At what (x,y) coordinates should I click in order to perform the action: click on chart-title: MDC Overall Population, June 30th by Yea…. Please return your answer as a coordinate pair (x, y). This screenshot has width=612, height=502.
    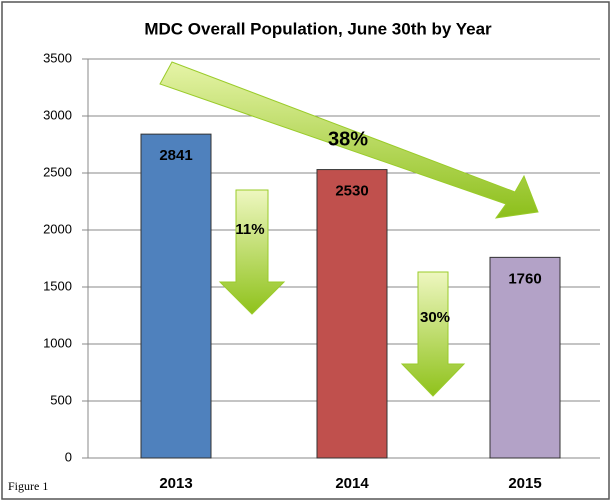
    Looking at the image, I should click on (318, 28).